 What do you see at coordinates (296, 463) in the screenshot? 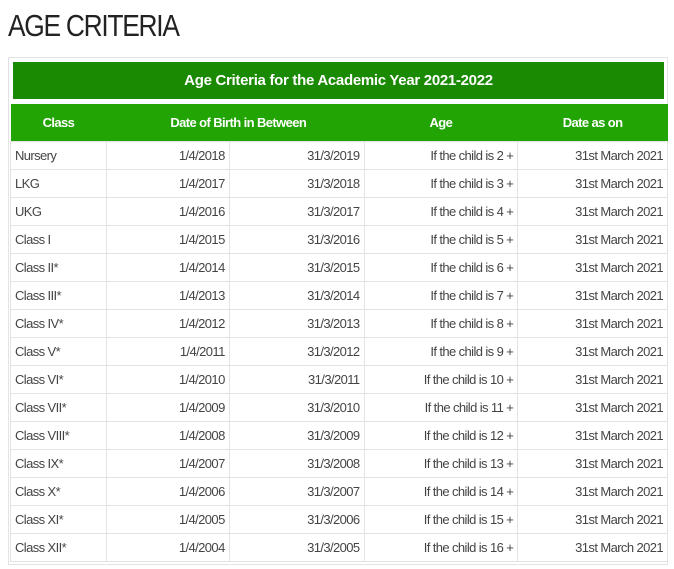
I see `cell-dob-to: 31/3/2008` at bounding box center [296, 463].